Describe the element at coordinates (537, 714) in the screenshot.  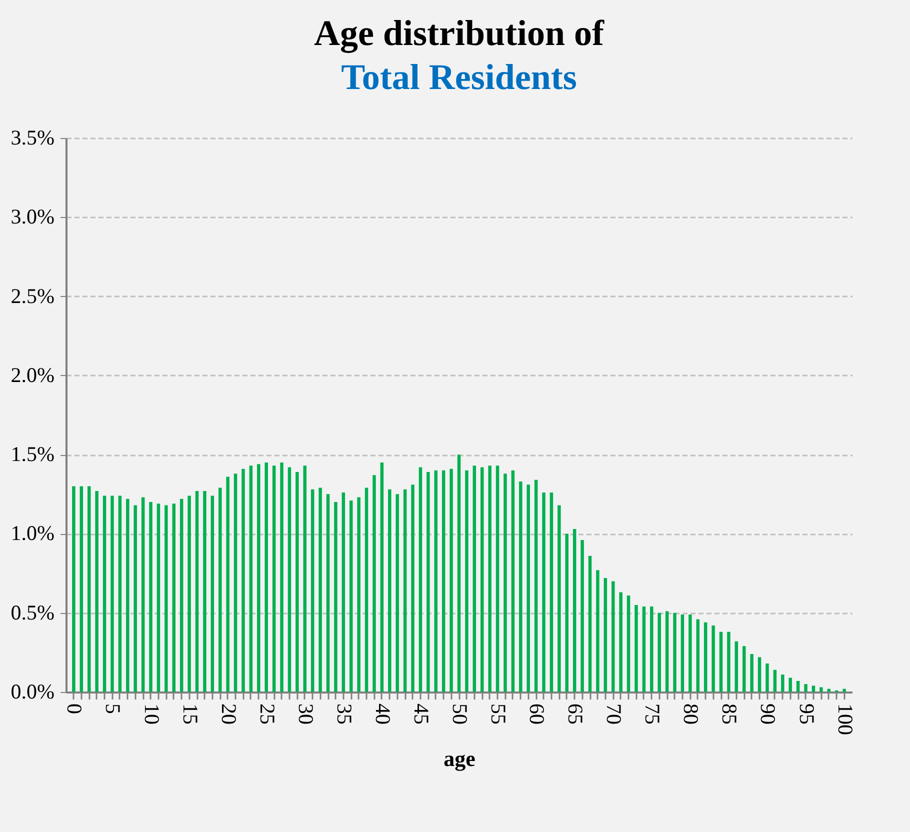
I see `x-tick-label: 60` at that location.